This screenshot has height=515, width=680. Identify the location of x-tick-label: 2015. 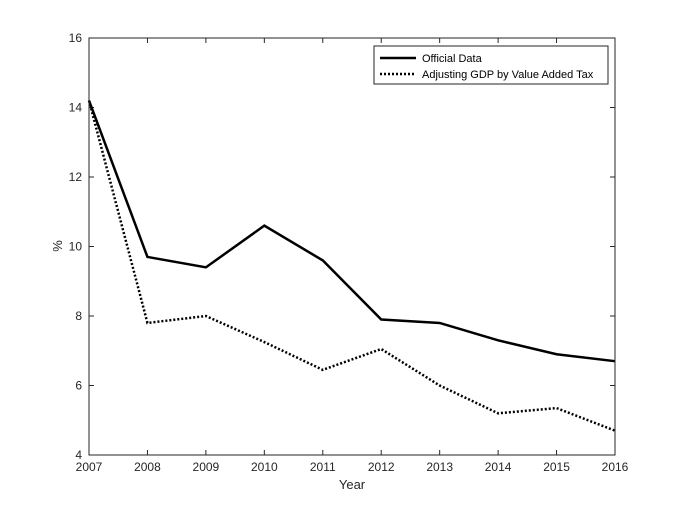
(556, 467).